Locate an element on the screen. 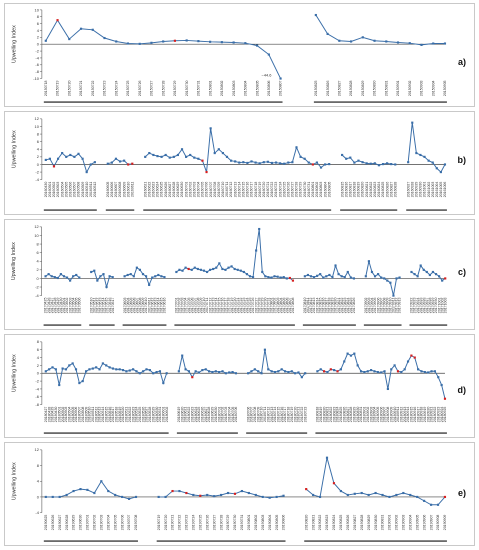  y-tick-label: -8 is located at coordinates (36, 71).